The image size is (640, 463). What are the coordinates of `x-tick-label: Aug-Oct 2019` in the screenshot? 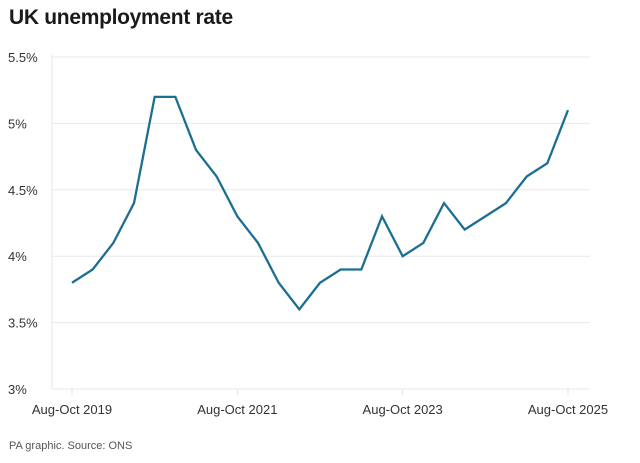 It's located at (72, 409).